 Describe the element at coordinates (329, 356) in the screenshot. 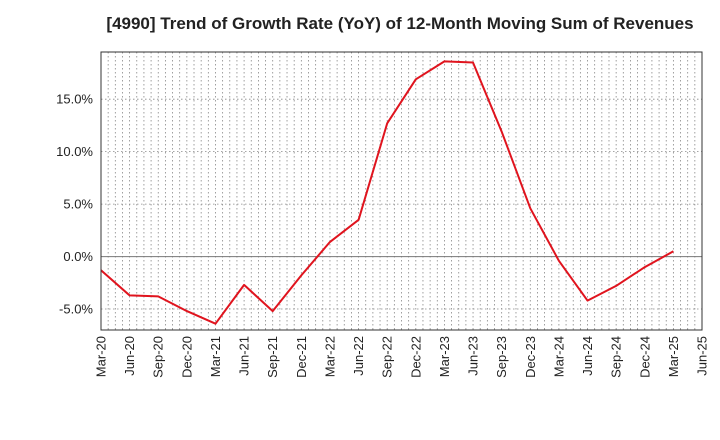

I see `x-tick-label: Mar-22` at that location.